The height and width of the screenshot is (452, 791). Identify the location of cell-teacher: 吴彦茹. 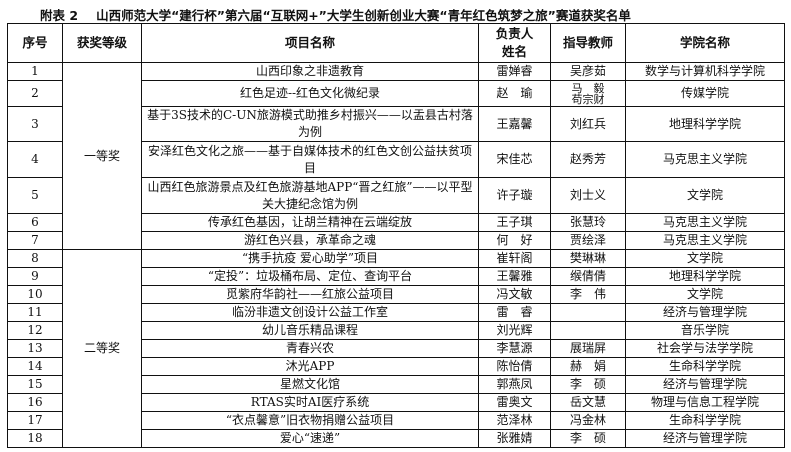
(588, 71).